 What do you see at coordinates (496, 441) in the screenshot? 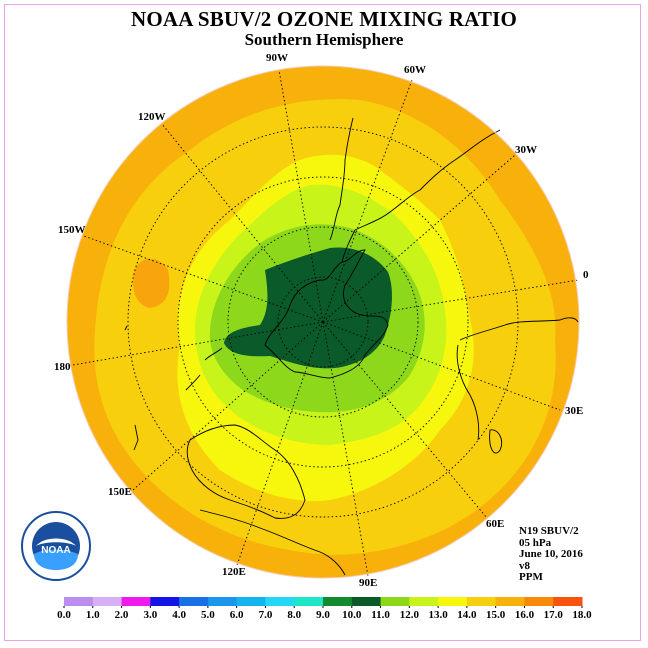
I see `madagascar-coast` at bounding box center [496, 441].